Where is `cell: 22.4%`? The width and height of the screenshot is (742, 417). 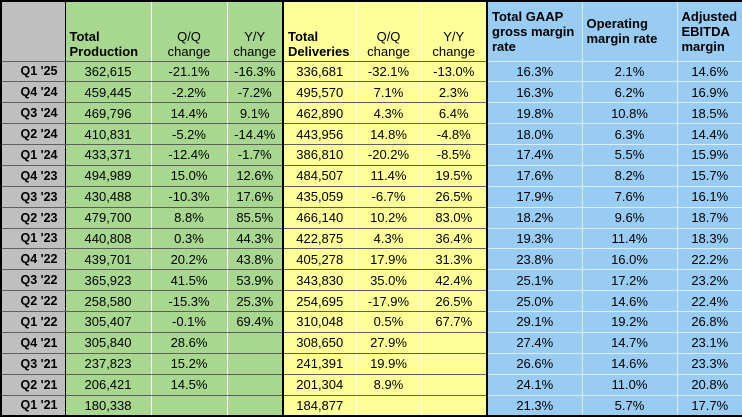
cell: 22.4% is located at coordinates (709, 301).